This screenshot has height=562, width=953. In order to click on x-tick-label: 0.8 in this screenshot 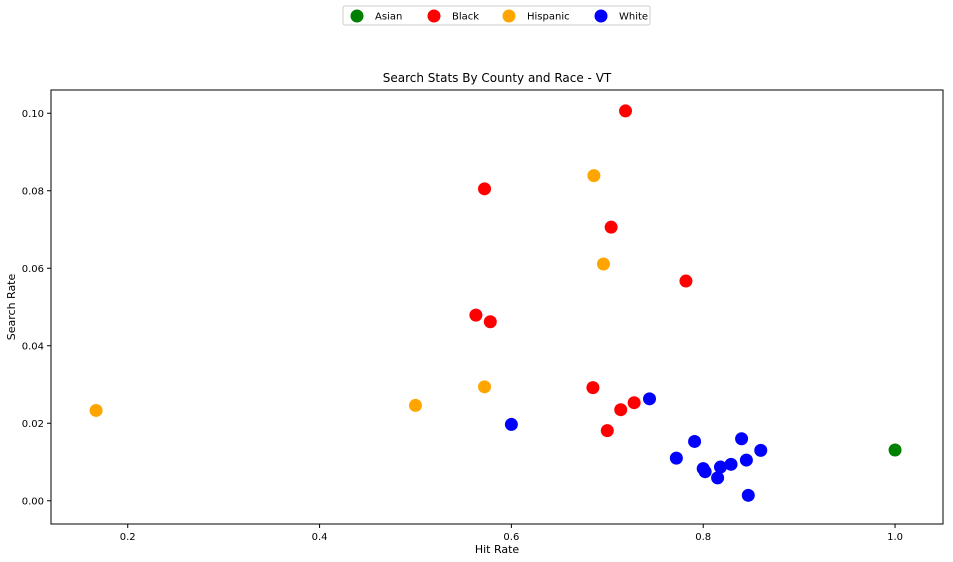, I will do `click(703, 537)`.